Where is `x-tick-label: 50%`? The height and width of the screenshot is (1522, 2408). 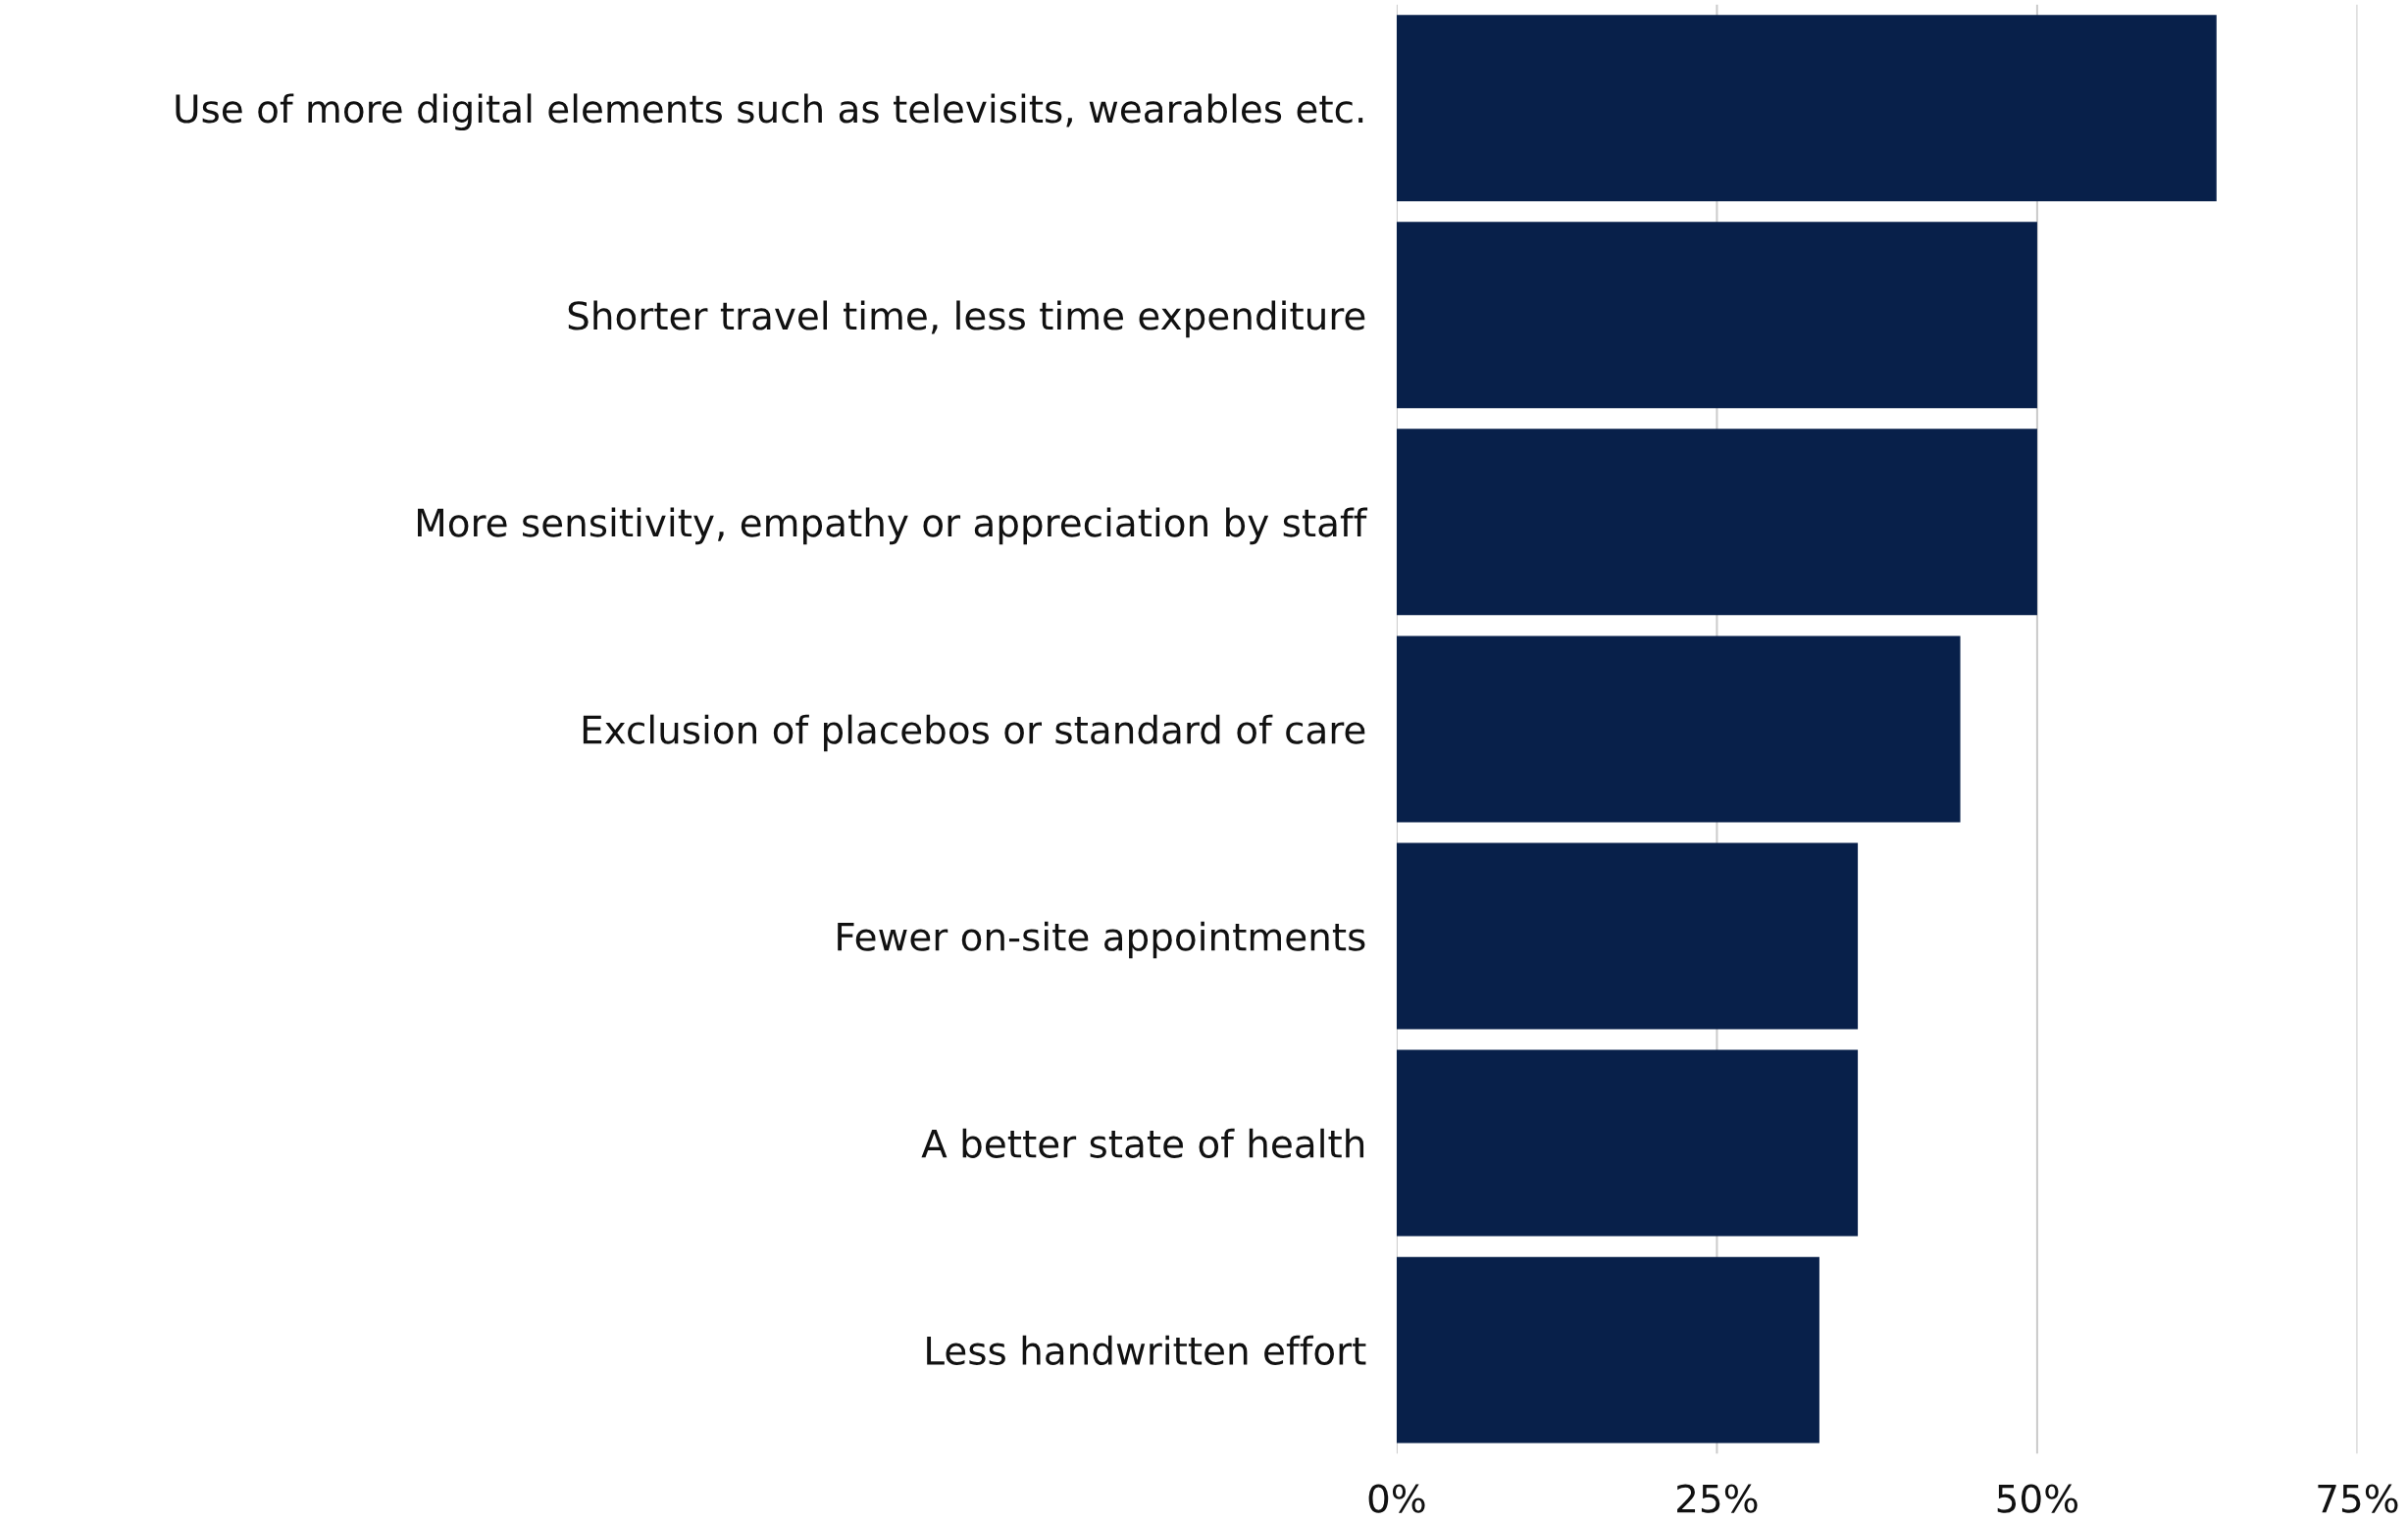
x-tick-label: 50% is located at coordinates (2037, 1498).